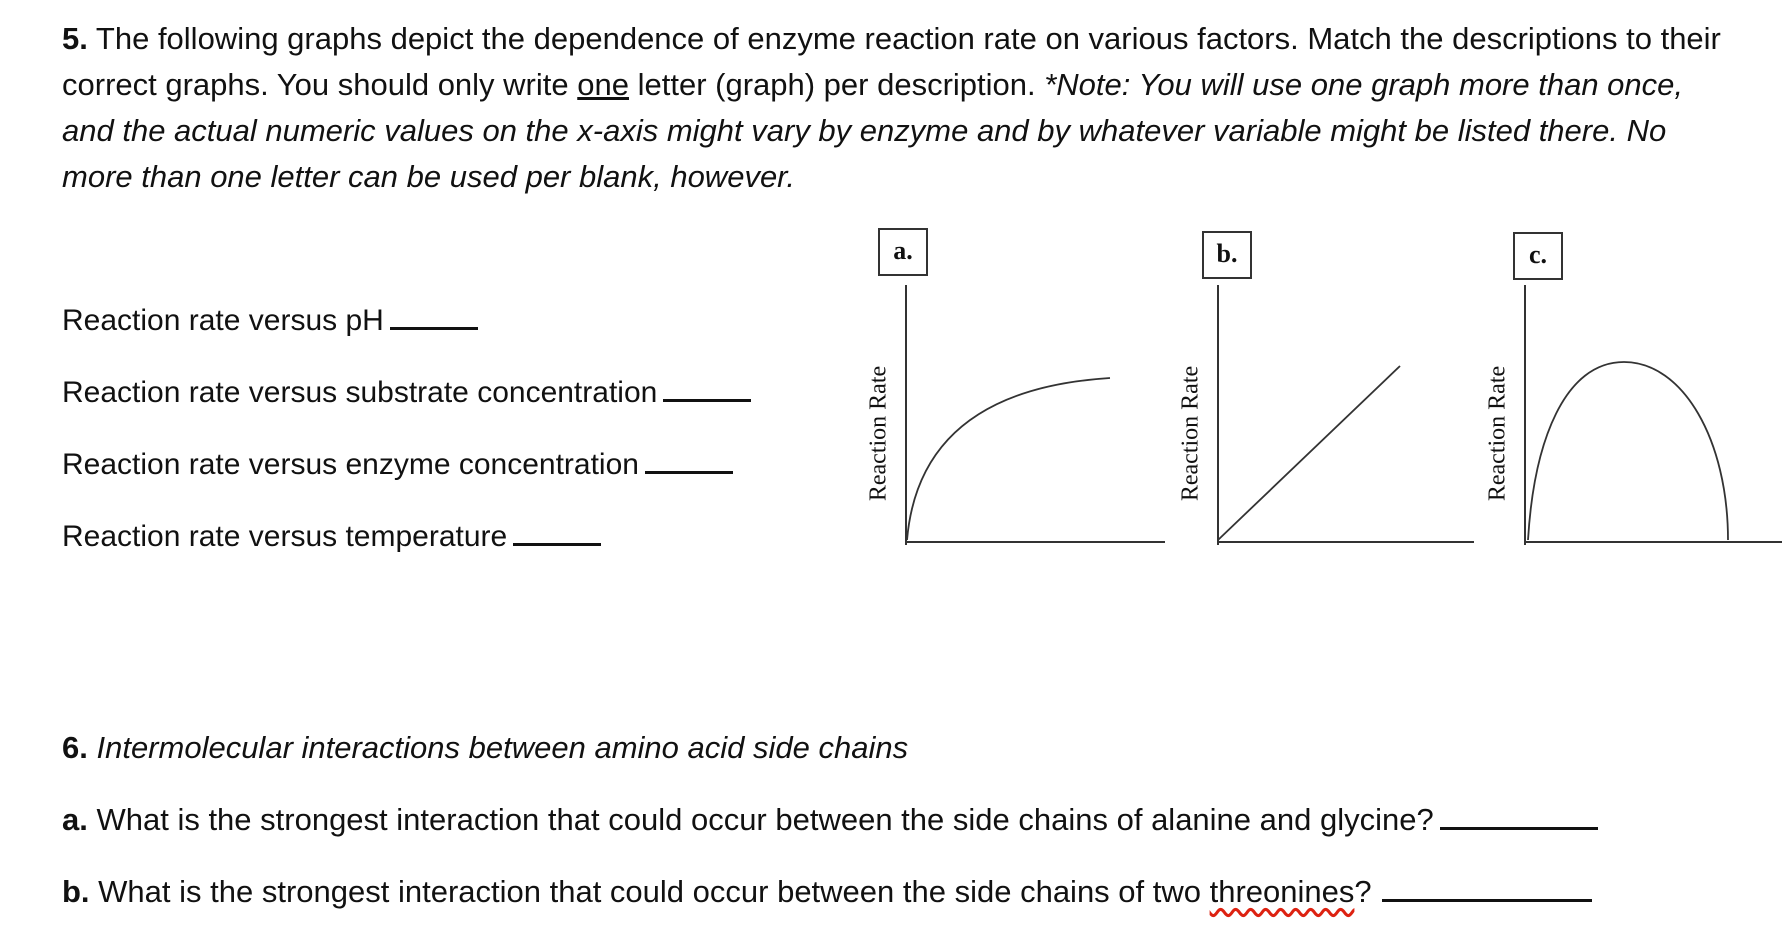  What do you see at coordinates (1008, 459) in the screenshot?
I see `graph-a-curve` at bounding box center [1008, 459].